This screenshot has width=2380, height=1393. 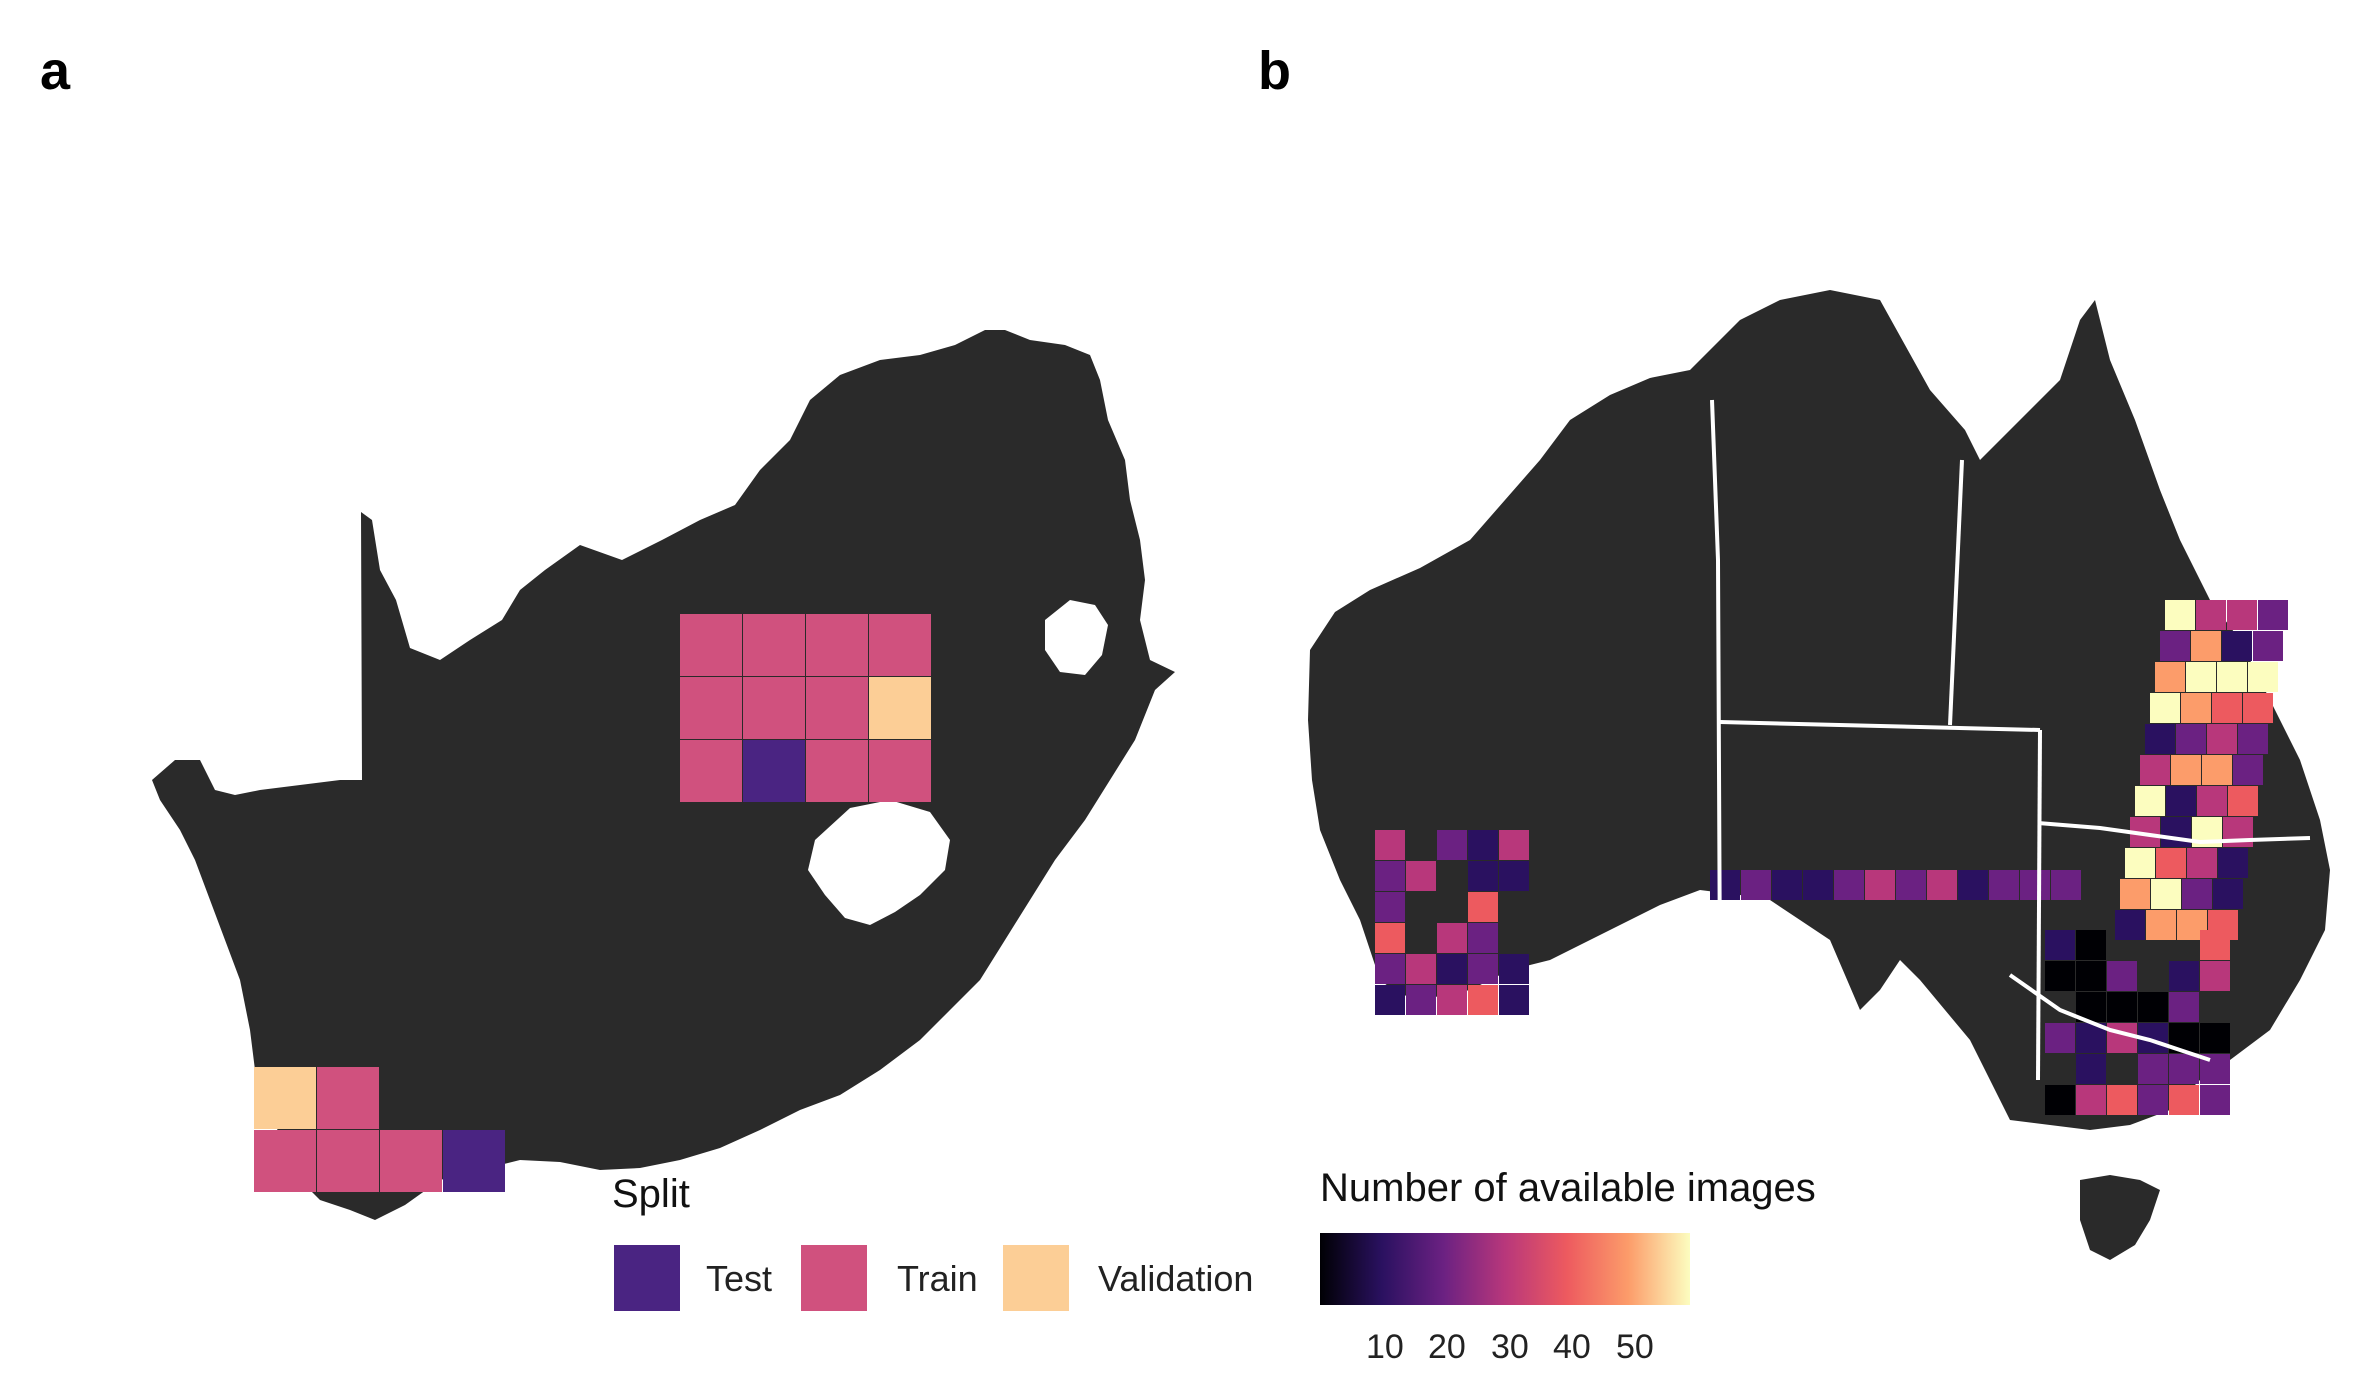 I want to click on south-africa-grid, so click(x=592, y=903).